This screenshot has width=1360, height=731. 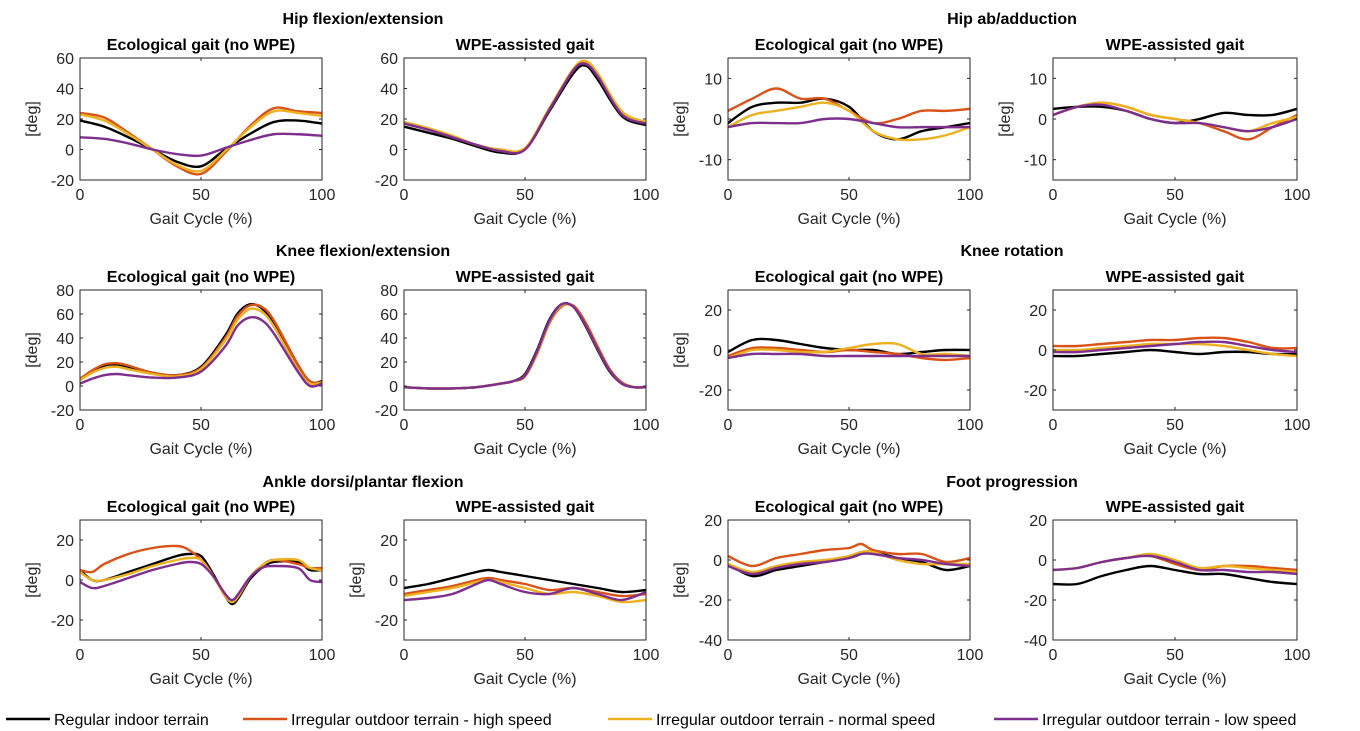 I want to click on group-title-hip-flexion: Hip flexion/extension, so click(x=363, y=19).